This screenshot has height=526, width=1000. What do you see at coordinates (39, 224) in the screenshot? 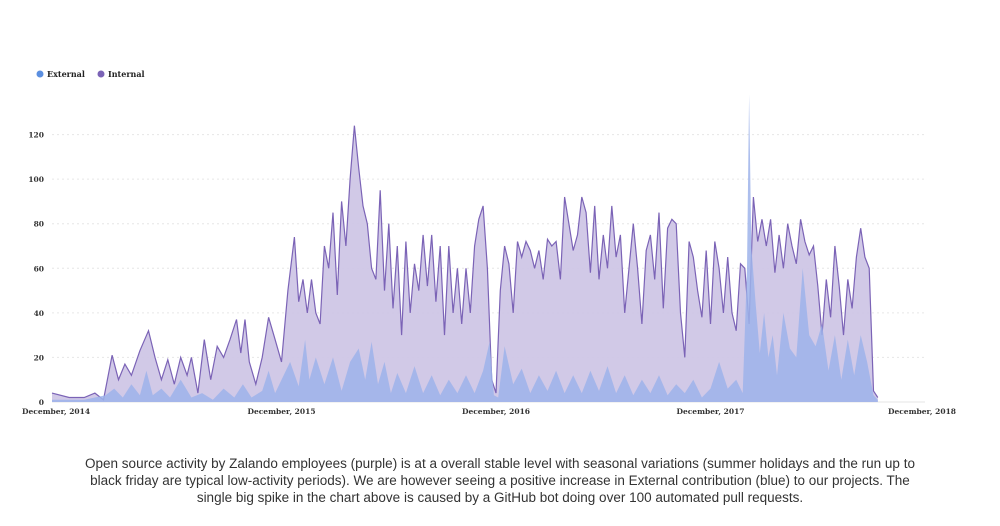
I see `y-tick-label: 80` at bounding box center [39, 224].